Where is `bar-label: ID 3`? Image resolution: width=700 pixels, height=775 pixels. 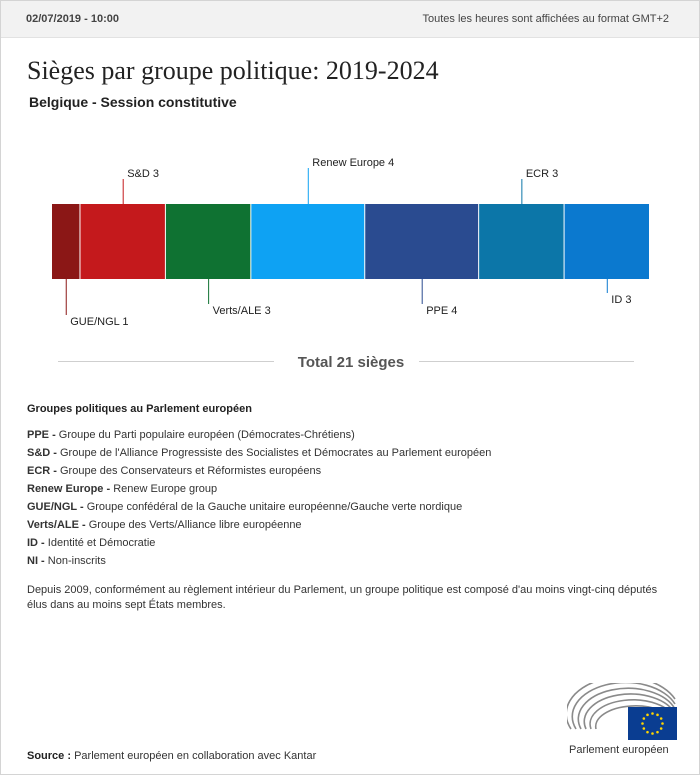 bar-label: ID 3 is located at coordinates (621, 300).